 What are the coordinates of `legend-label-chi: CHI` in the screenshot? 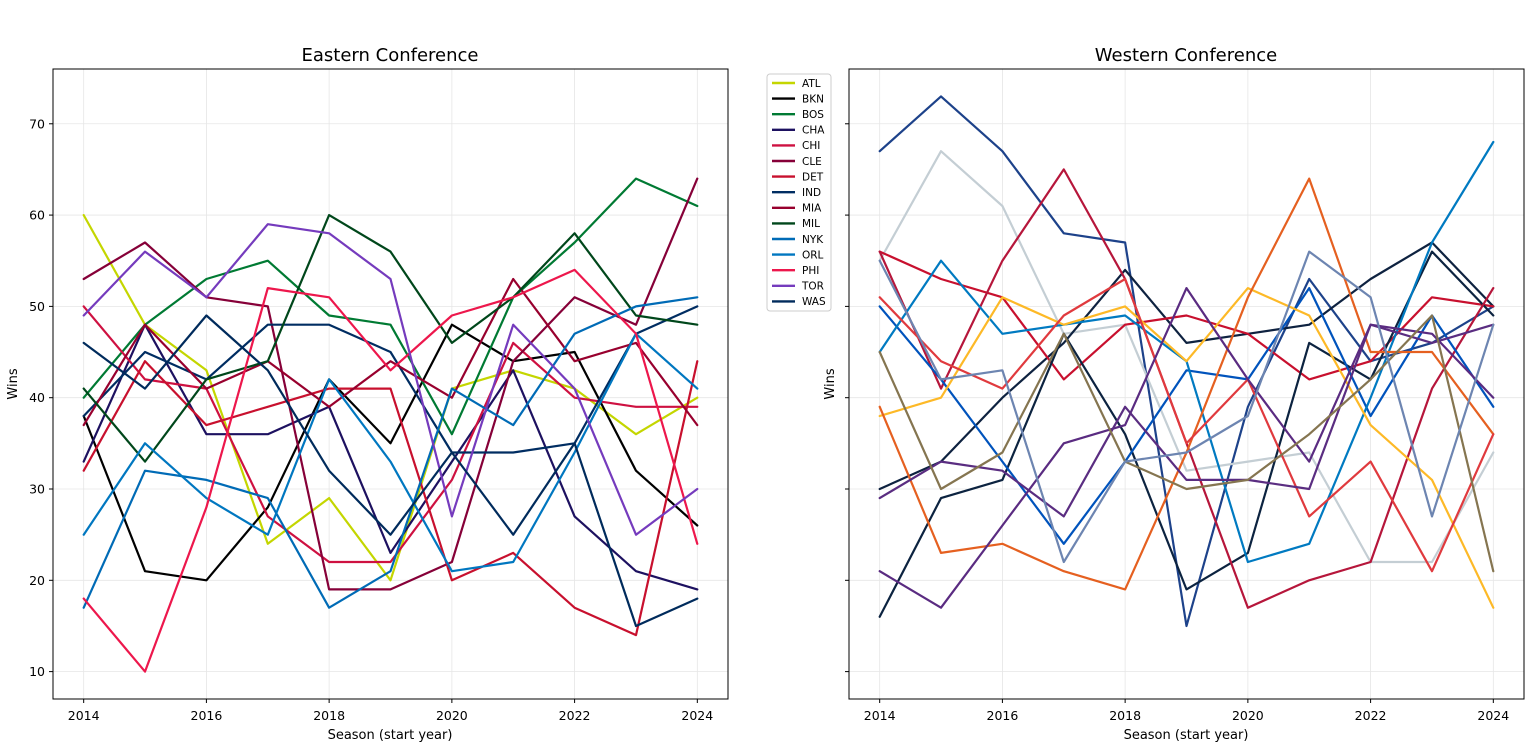 It's located at (811, 146).